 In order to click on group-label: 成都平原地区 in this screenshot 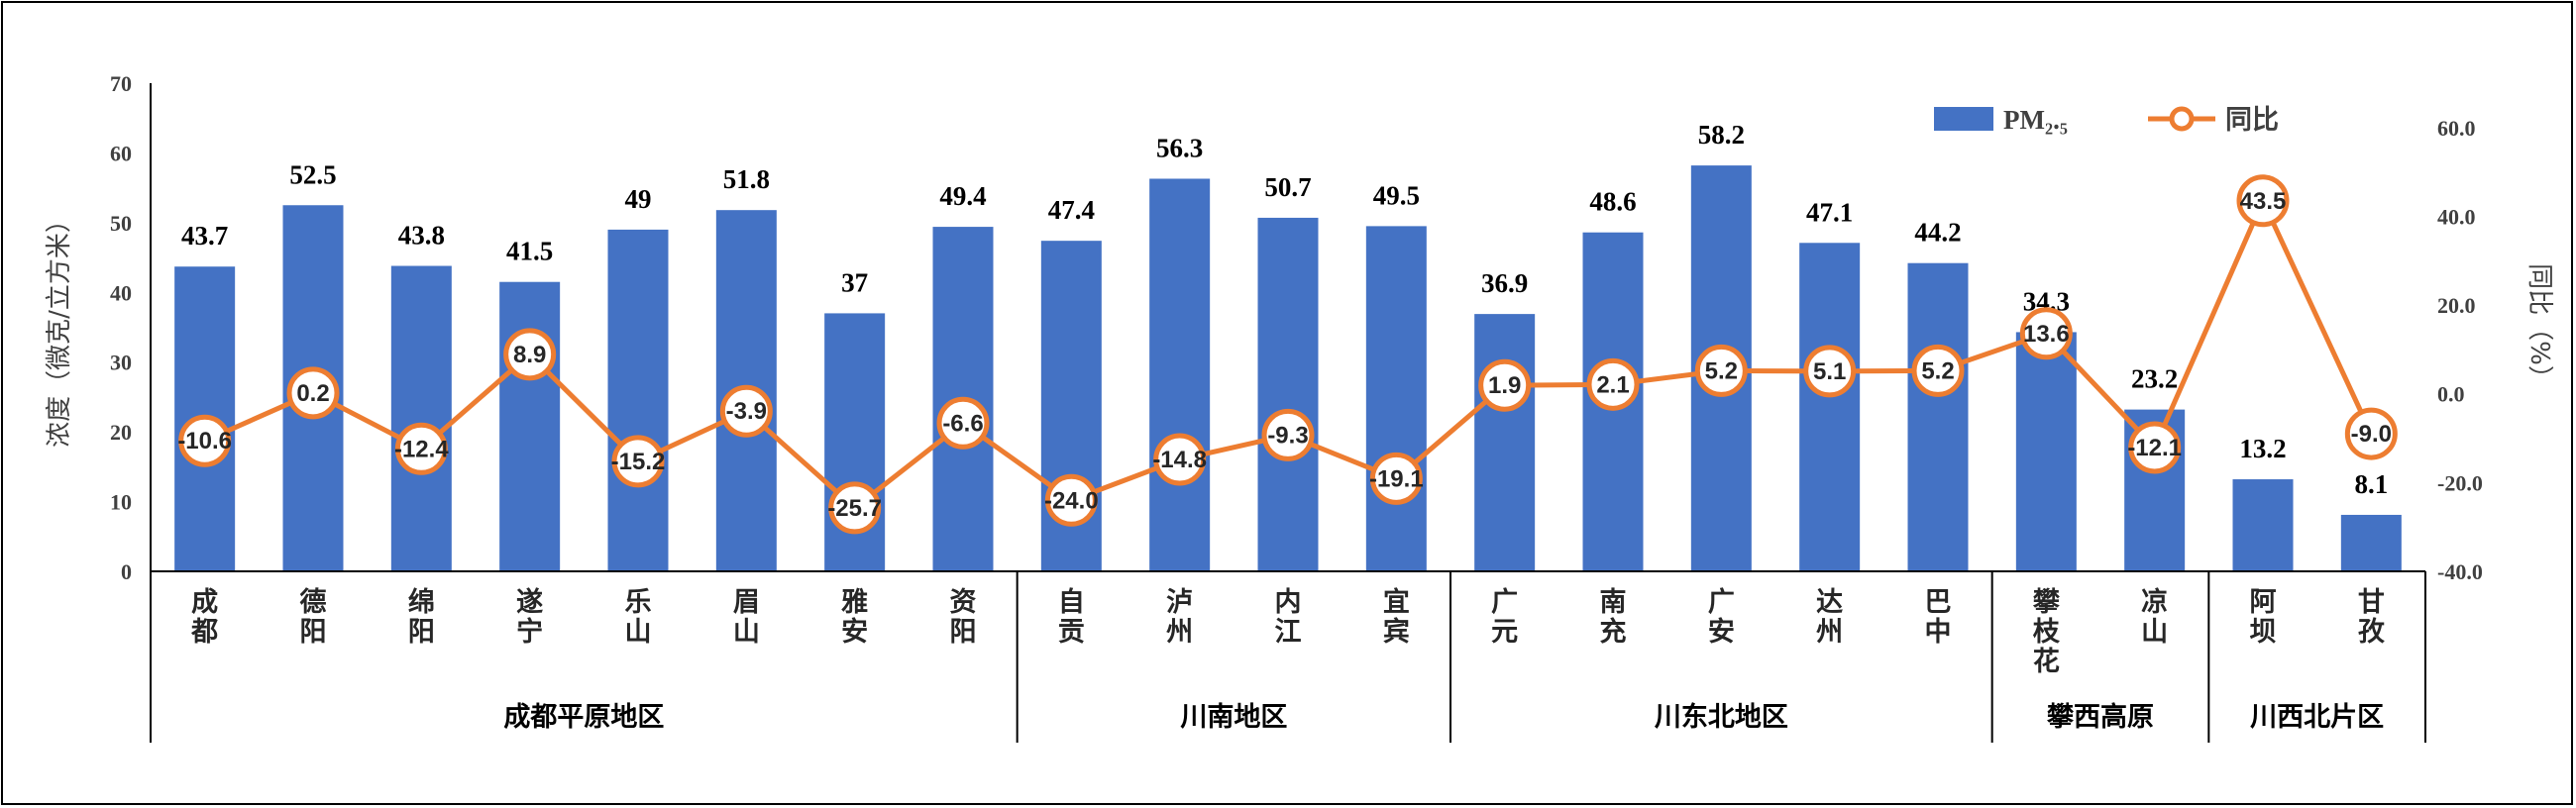, I will do `click(583, 717)`.